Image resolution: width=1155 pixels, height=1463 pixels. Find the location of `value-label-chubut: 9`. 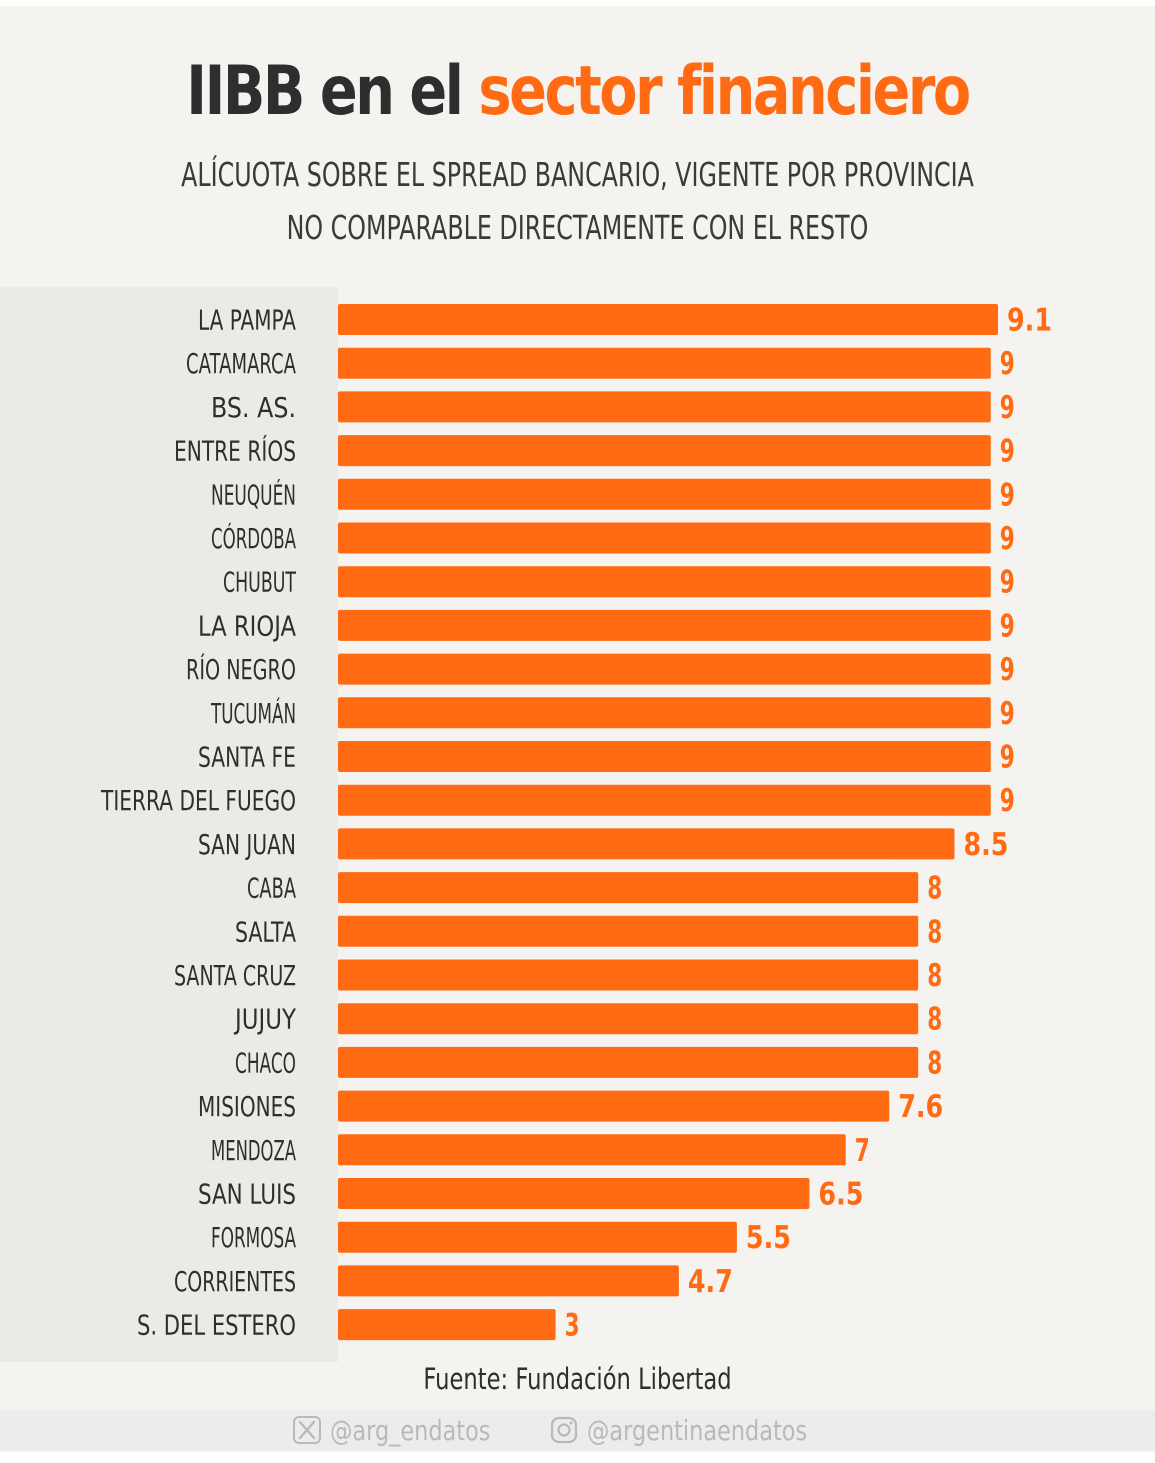

value-label-chubut: 9 is located at coordinates (1007, 583).